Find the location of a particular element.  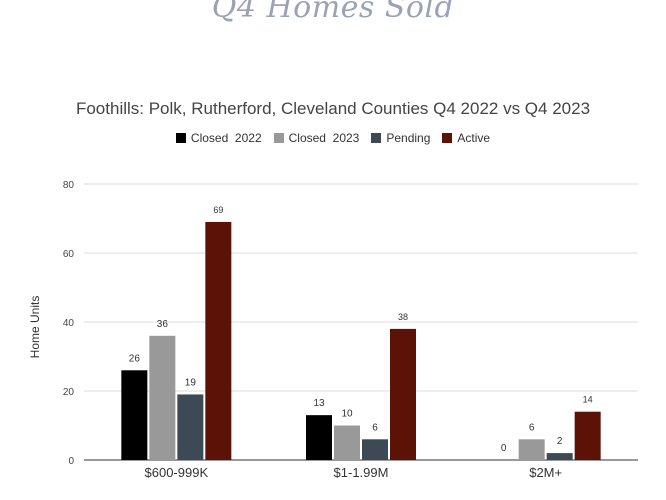

legend-item-pending: Pending is located at coordinates (400, 138).